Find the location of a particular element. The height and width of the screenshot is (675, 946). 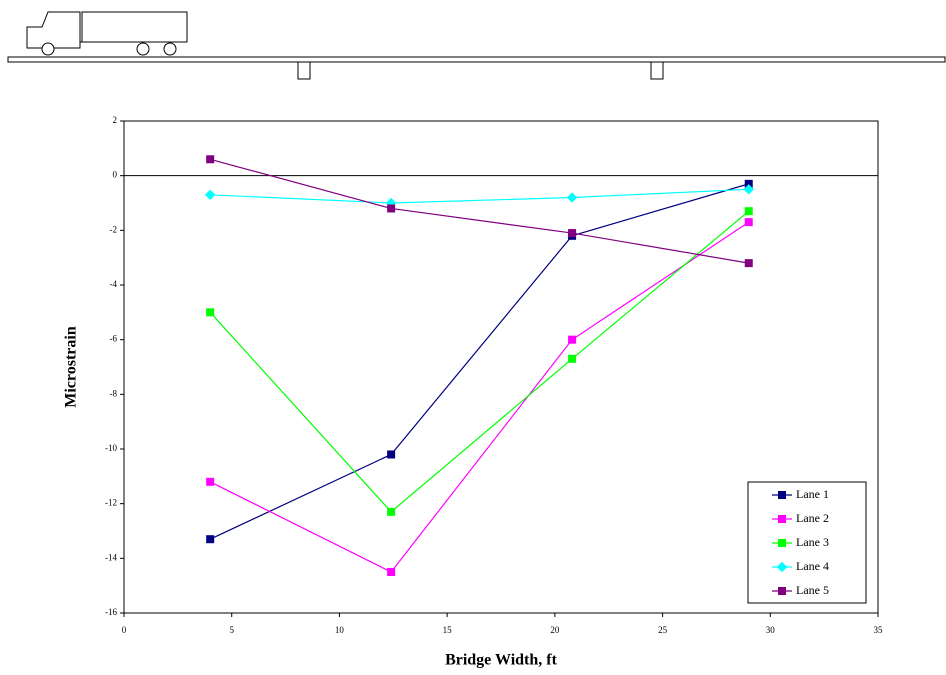

y-tick-label: -4 is located at coordinates (114, 284).